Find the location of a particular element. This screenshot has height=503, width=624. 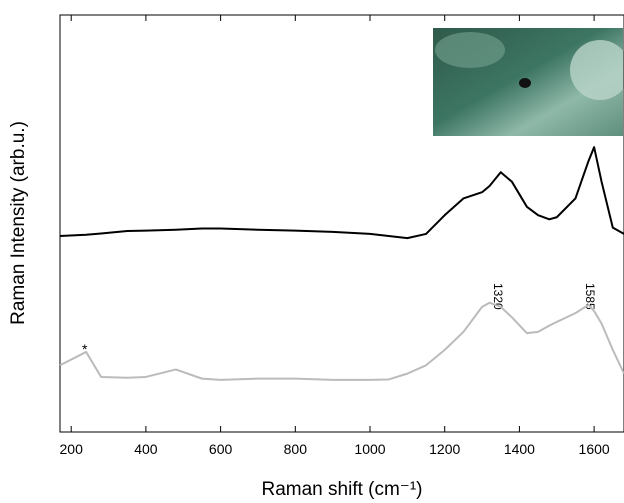

x-tick-label: 400 is located at coordinates (146, 449).